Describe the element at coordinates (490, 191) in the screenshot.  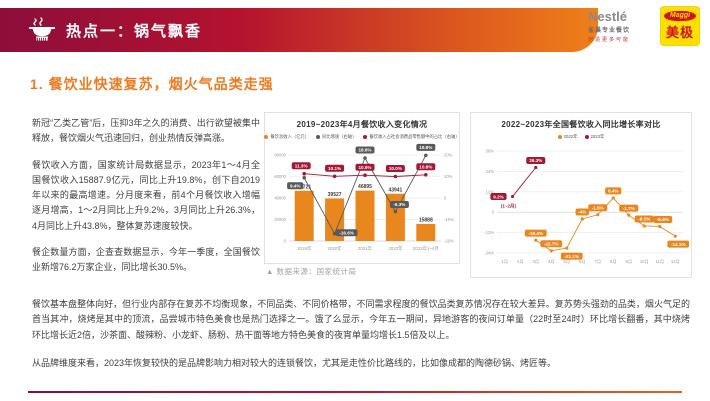
I see `chart-text: 12%` at that location.